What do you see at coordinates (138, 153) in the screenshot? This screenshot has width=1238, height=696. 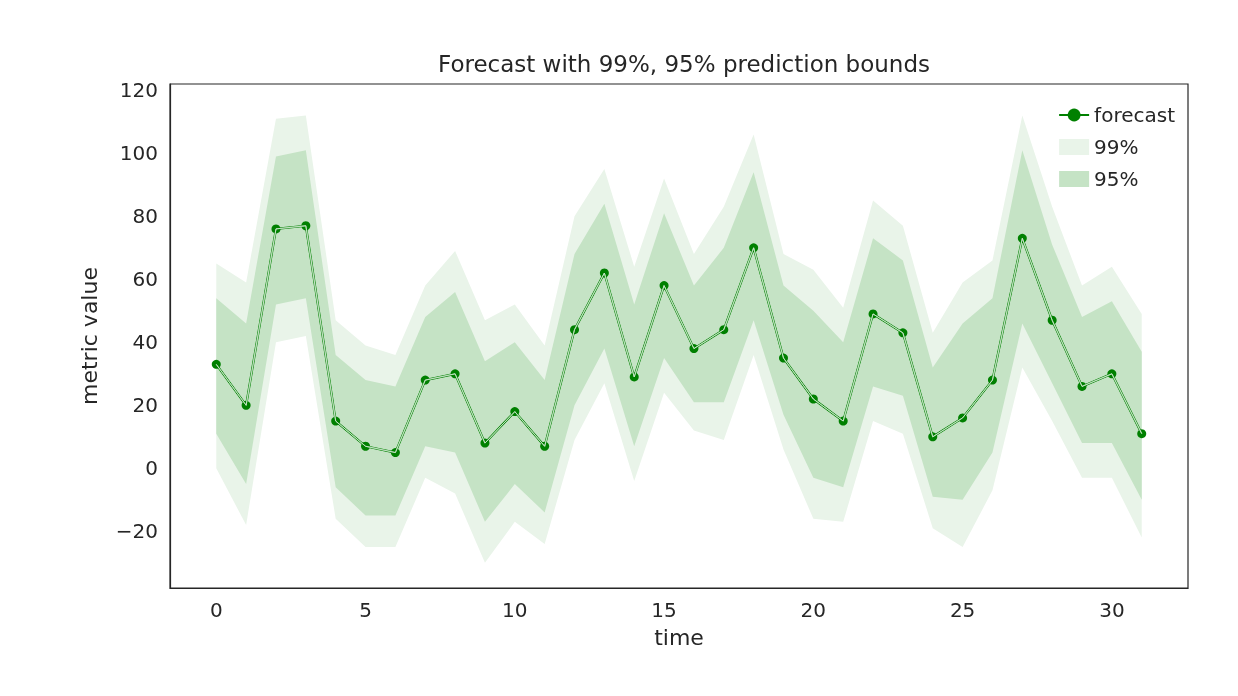 I see `y-tick-label: 100` at bounding box center [138, 153].